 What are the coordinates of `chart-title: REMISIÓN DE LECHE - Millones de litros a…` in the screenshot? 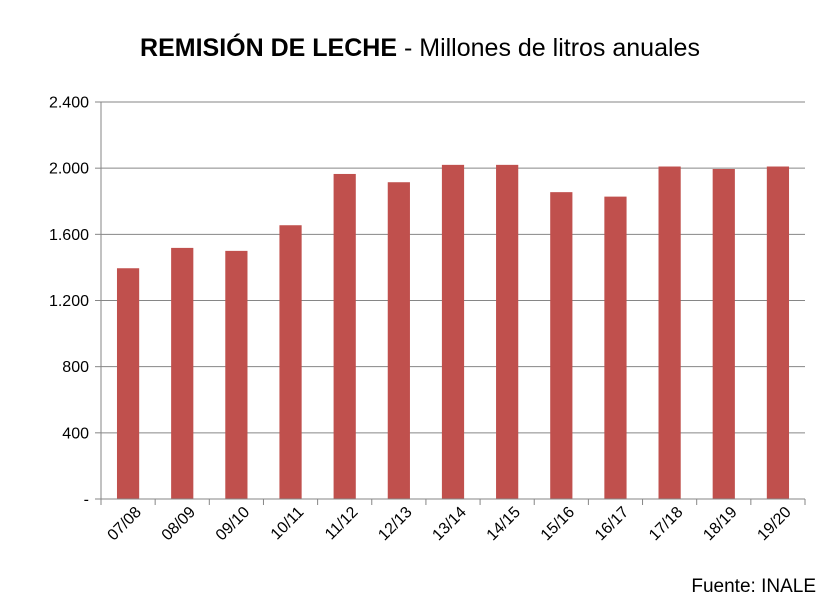 It's located at (420, 48).